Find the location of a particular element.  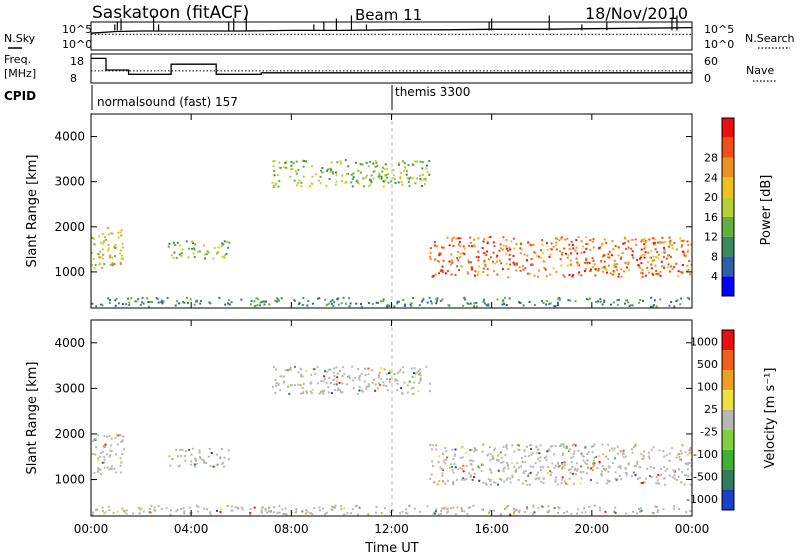

noise-sky-series is located at coordinates (391, 30).